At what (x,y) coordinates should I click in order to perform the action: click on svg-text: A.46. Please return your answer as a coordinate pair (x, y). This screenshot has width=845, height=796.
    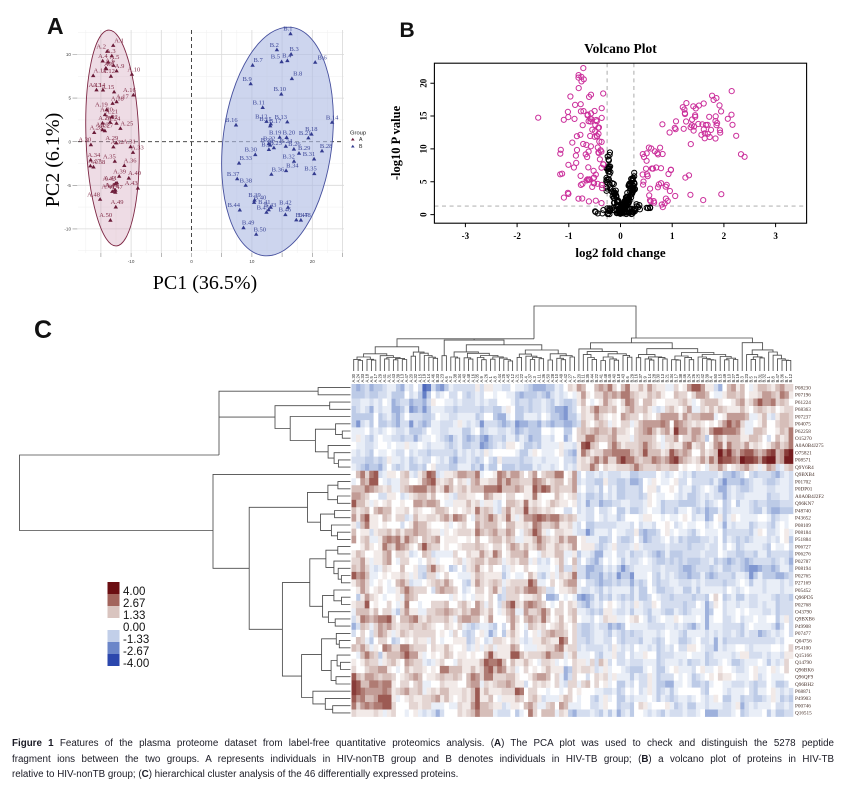
    Looking at the image, I should click on (108, 186).